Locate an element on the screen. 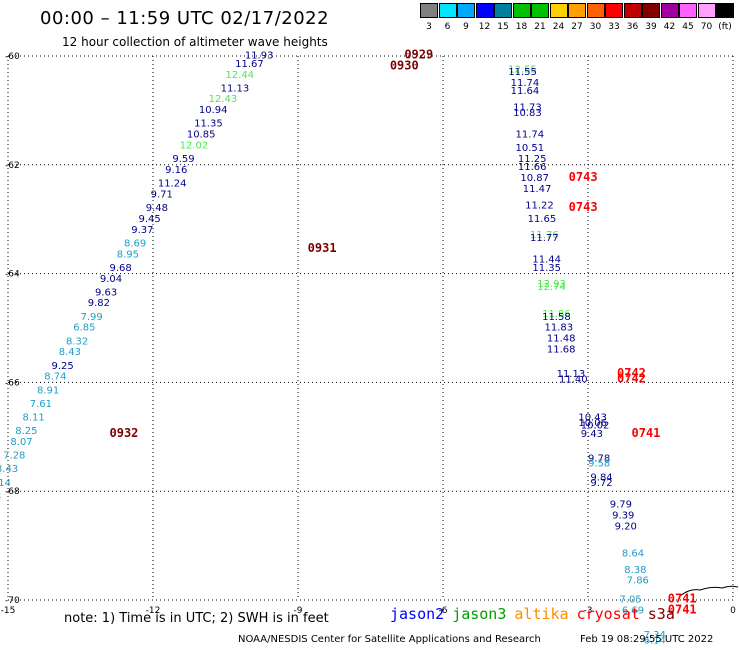  wave-height-value: 10.94 is located at coordinates (213, 110).